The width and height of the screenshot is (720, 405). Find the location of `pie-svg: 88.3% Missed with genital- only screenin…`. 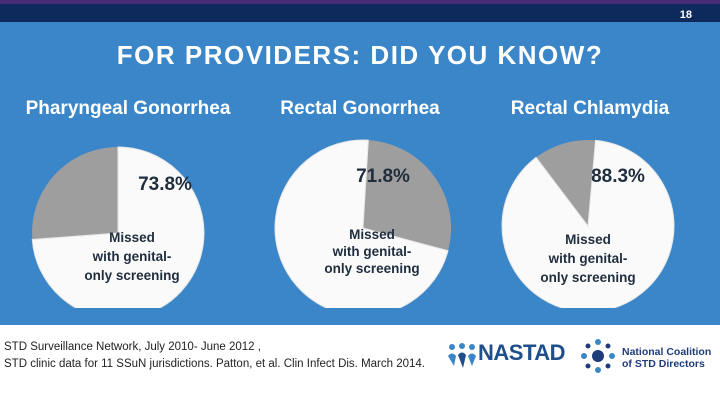

pie-svg: 88.3% Missed with genital- only screenin… is located at coordinates (588, 223).